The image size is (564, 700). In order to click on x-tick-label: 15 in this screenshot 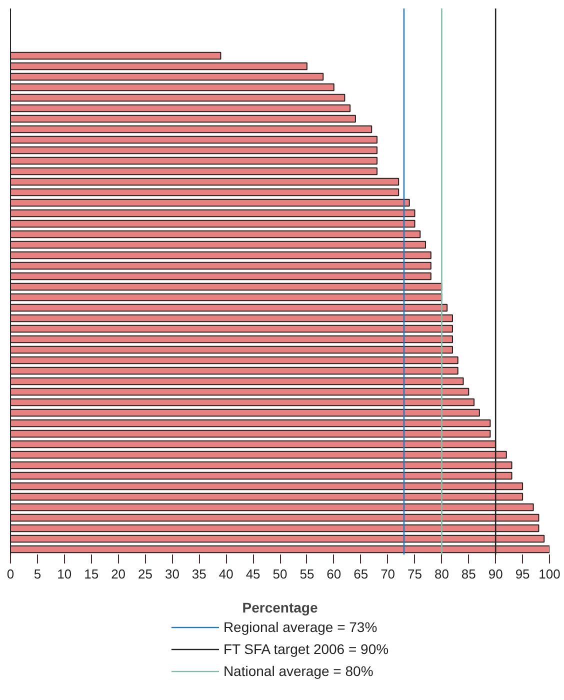, I will do `click(91, 574)`.